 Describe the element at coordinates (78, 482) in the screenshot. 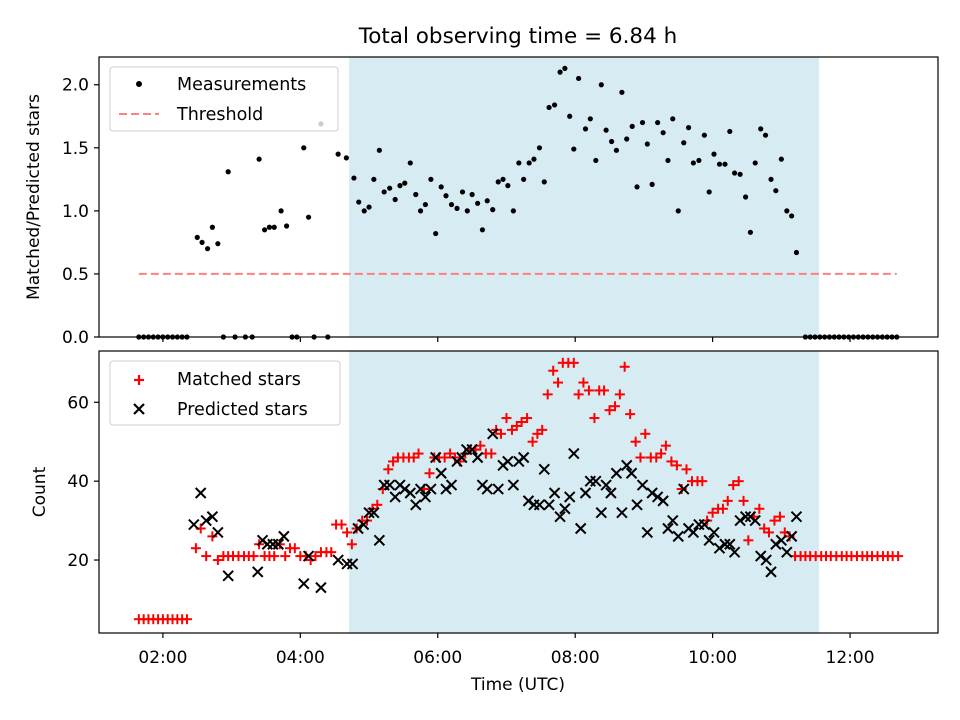

I see `bottom-y-tick-label: 40` at that location.